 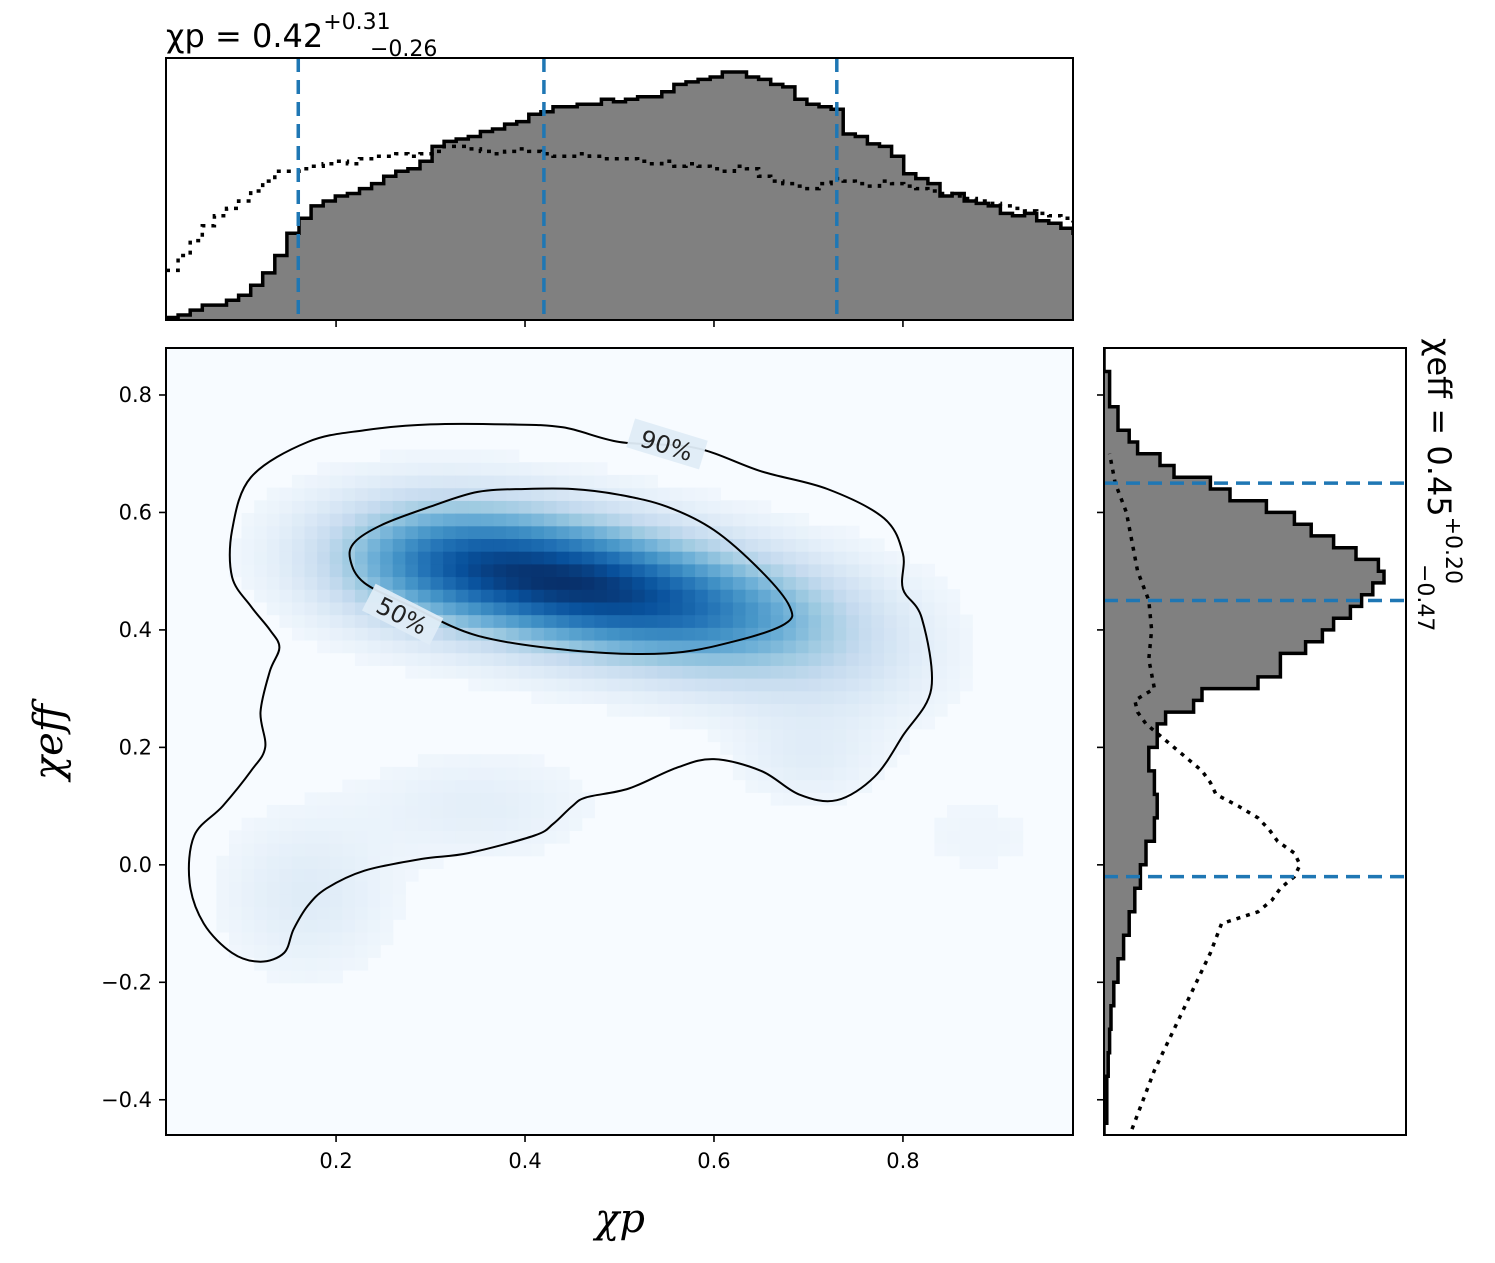 What do you see at coordinates (619, 196) in the screenshot?
I see `top-posterior-fill` at bounding box center [619, 196].